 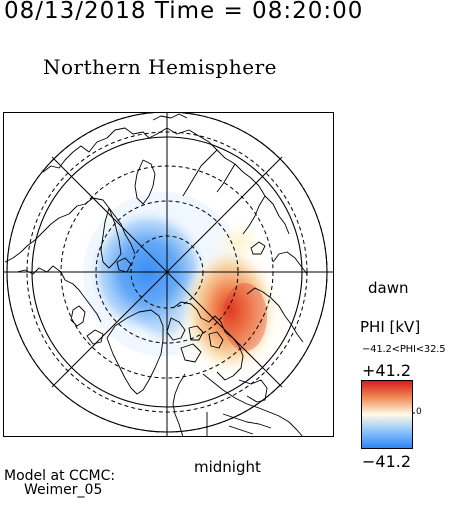 What do you see at coordinates (388, 288) in the screenshot?
I see `dawn-label: dawn` at bounding box center [388, 288].